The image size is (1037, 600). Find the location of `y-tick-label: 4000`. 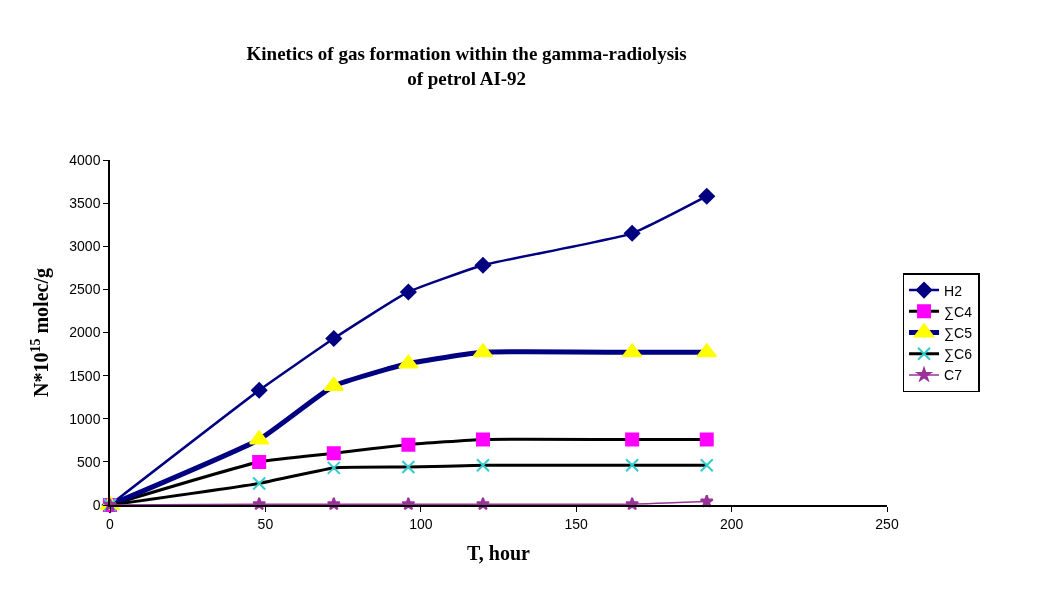

y-tick-label: 4000 is located at coordinates (85, 159).